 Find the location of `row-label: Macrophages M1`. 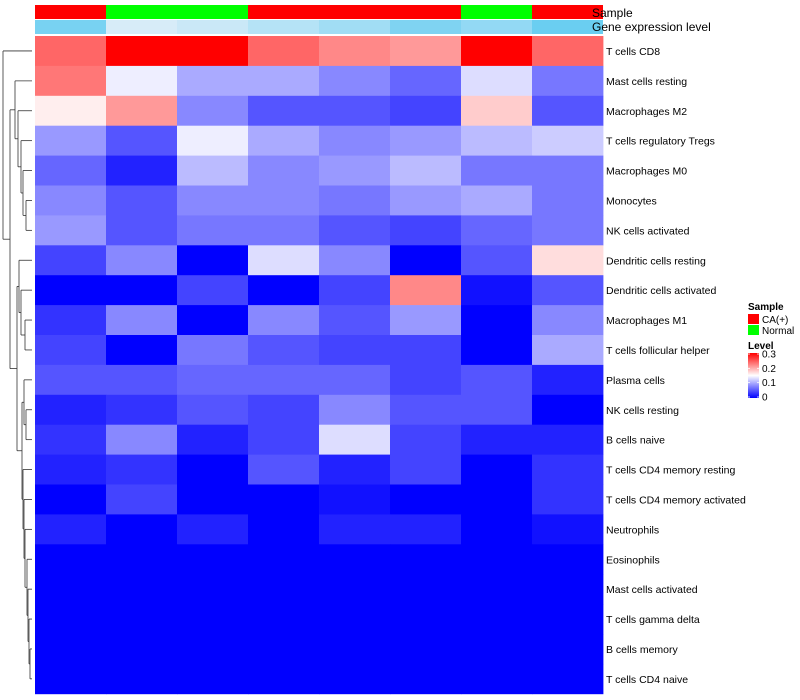

row-label: Macrophages M1 is located at coordinates (646, 321).